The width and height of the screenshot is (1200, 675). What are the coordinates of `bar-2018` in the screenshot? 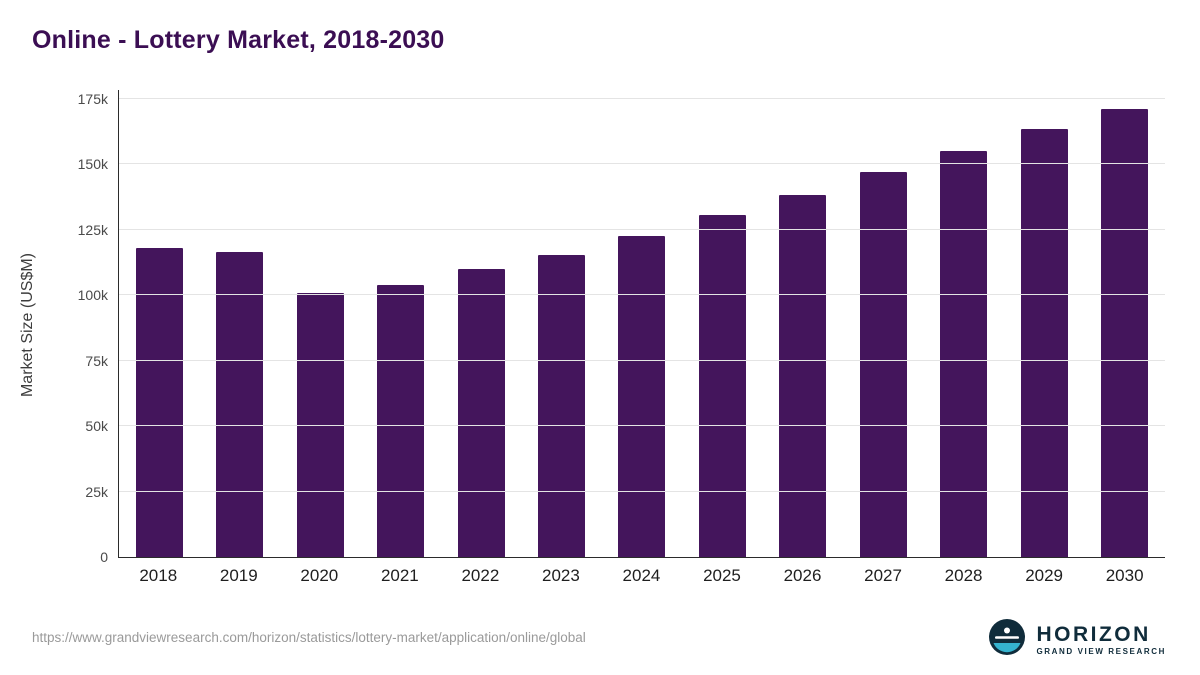 It's located at (159, 402).